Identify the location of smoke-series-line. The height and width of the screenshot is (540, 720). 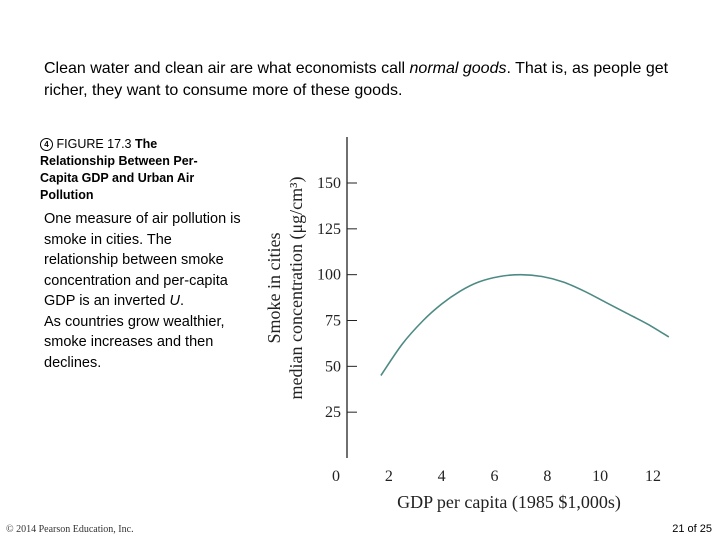
(525, 324).